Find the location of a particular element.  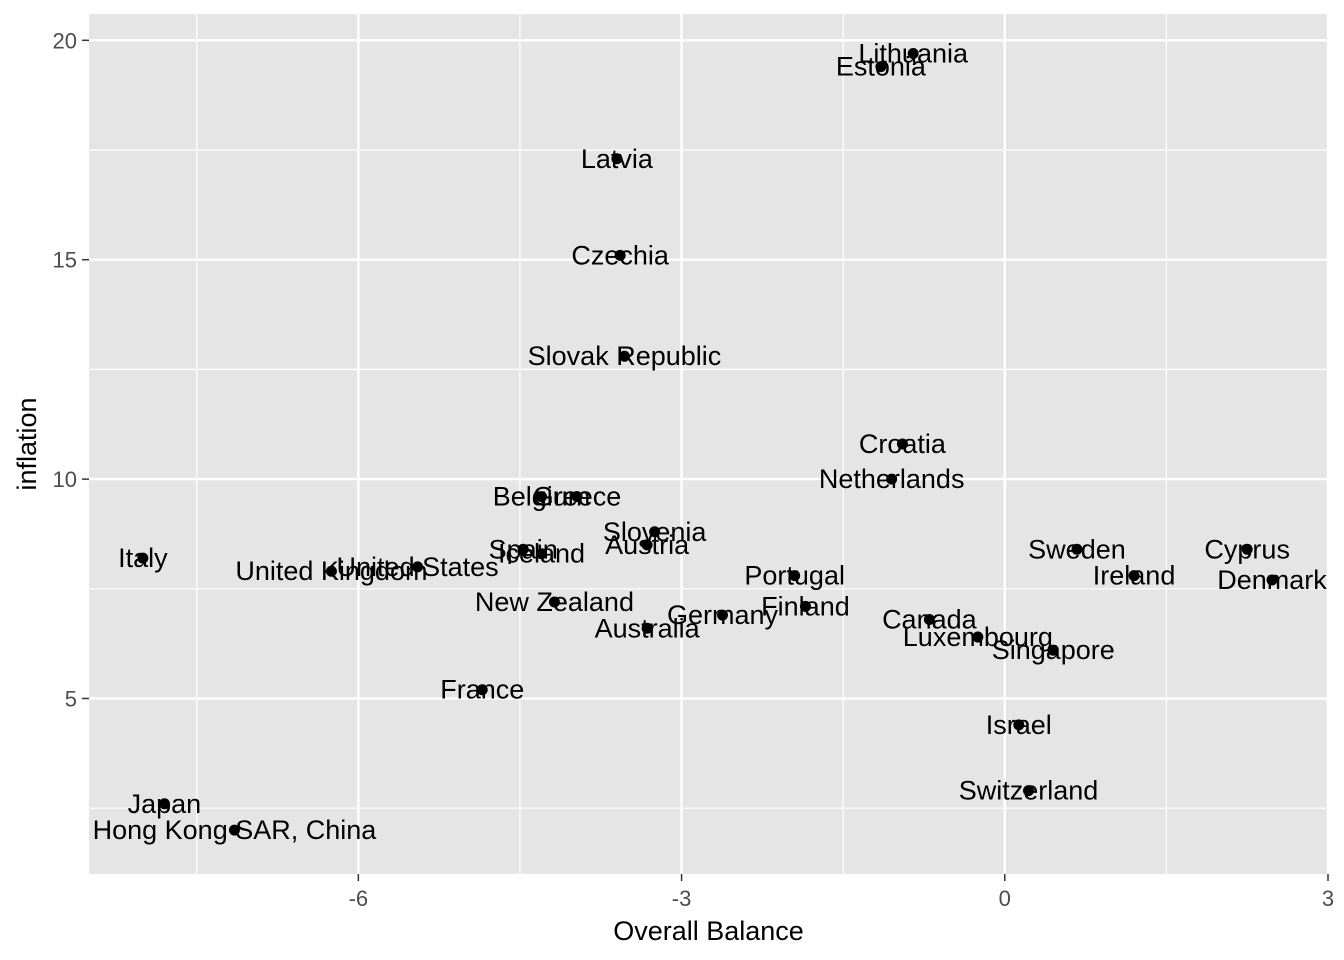

point-label: United States is located at coordinates (418, 567).